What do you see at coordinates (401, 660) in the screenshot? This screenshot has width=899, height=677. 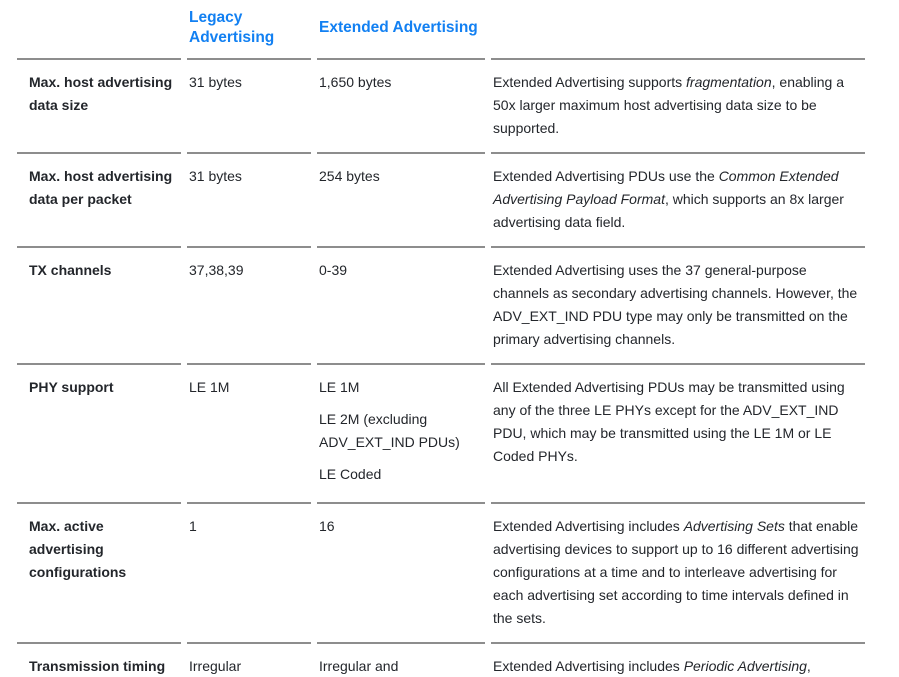 I see `extended-value-cell: Irregular andRegular (periodic)` at bounding box center [401, 660].